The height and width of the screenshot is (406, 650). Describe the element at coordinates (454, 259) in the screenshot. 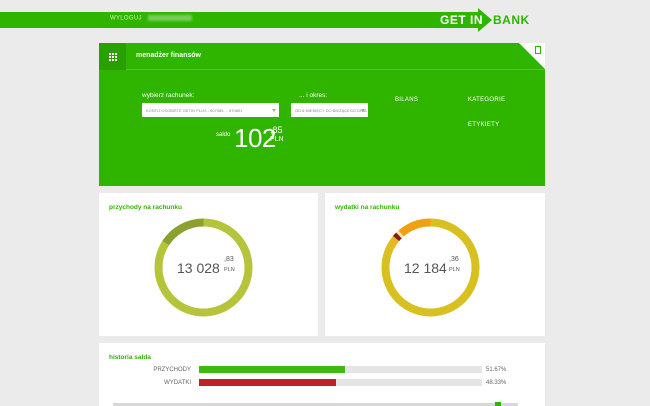

I see `expenses-value-dec: ,36` at that location.